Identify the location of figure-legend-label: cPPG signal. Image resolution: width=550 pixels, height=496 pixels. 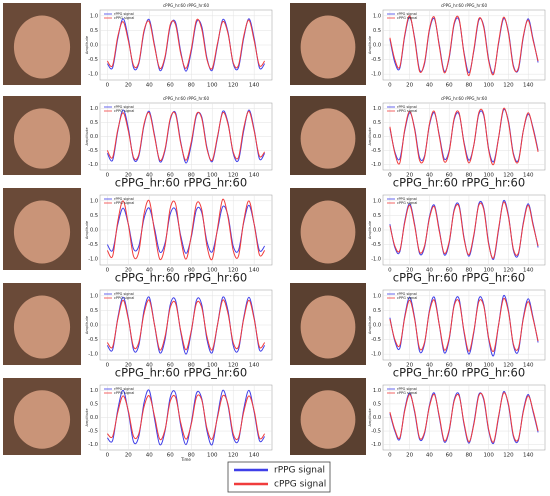
(300, 485).